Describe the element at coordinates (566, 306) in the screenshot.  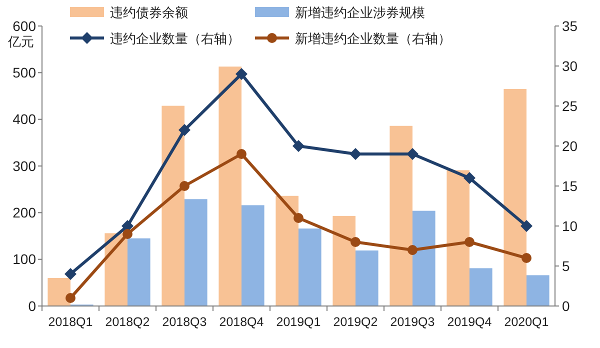
I see `y2-tick-label: 0` at that location.